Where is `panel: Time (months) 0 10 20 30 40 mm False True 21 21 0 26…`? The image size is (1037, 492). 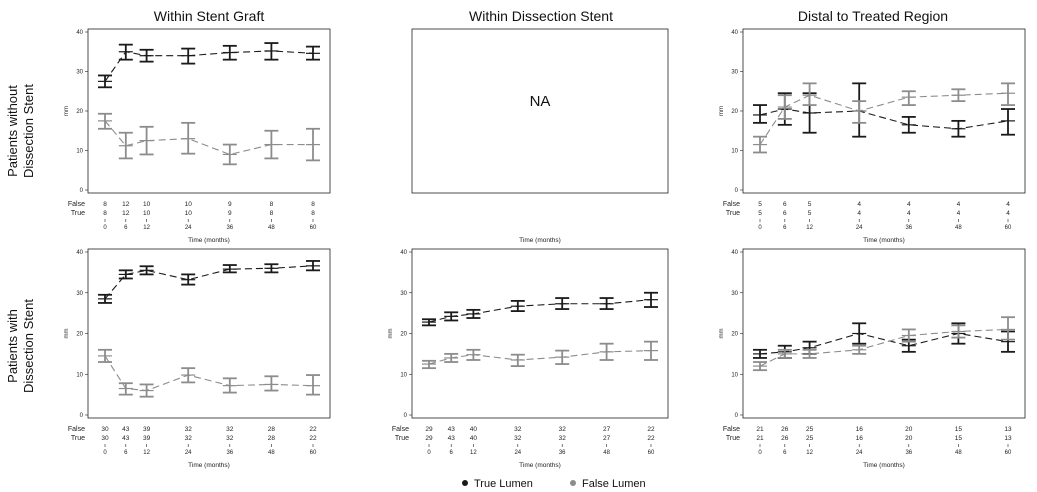 panel: Time (months) 0 10 20 30 40 mm False True 21 21 0 26… is located at coordinates (872, 358).